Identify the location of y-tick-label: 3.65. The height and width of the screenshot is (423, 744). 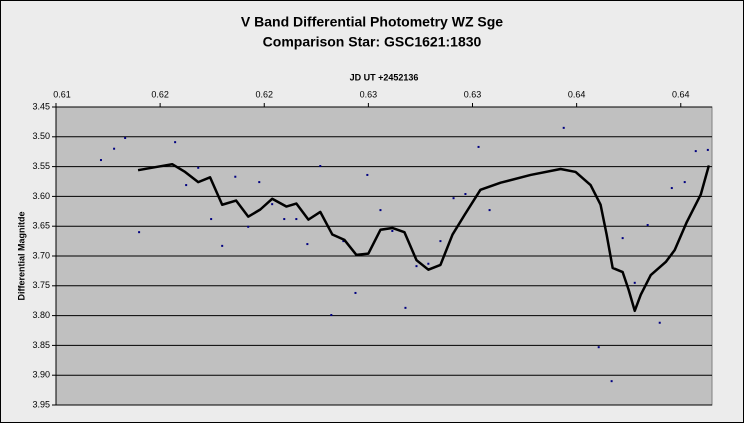
(41, 226).